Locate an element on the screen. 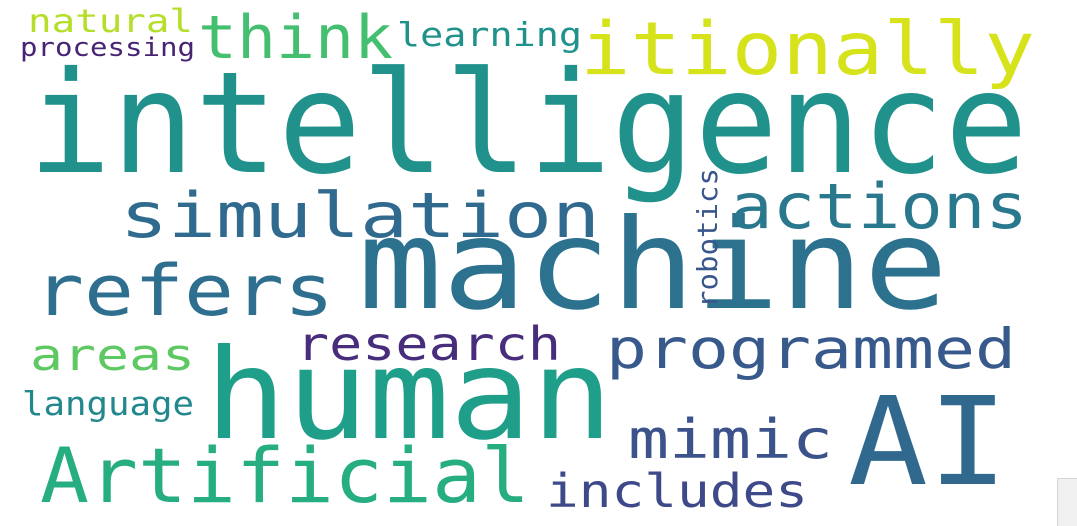  word-artificial: Artificial is located at coordinates (285, 475).